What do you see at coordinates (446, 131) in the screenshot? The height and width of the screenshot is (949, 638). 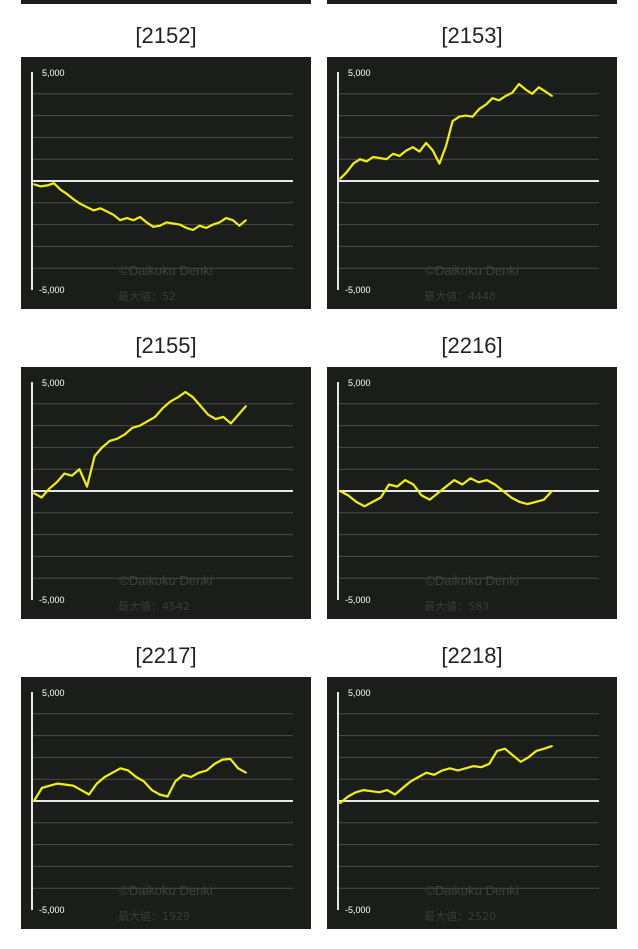 I see `series-line` at bounding box center [446, 131].